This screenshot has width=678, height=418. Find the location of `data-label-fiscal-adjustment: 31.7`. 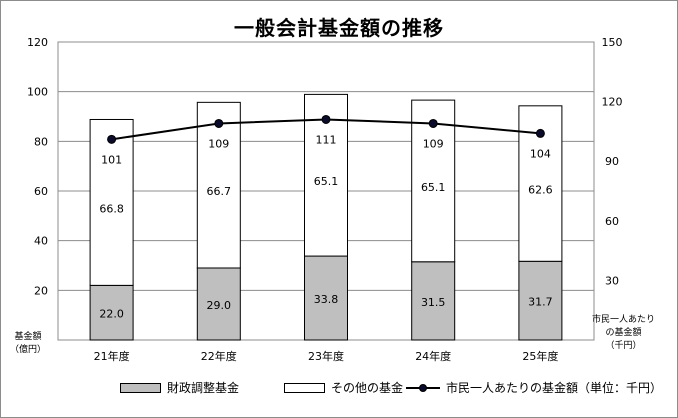

data-label-fiscal-adjustment: 31.7 is located at coordinates (540, 302).